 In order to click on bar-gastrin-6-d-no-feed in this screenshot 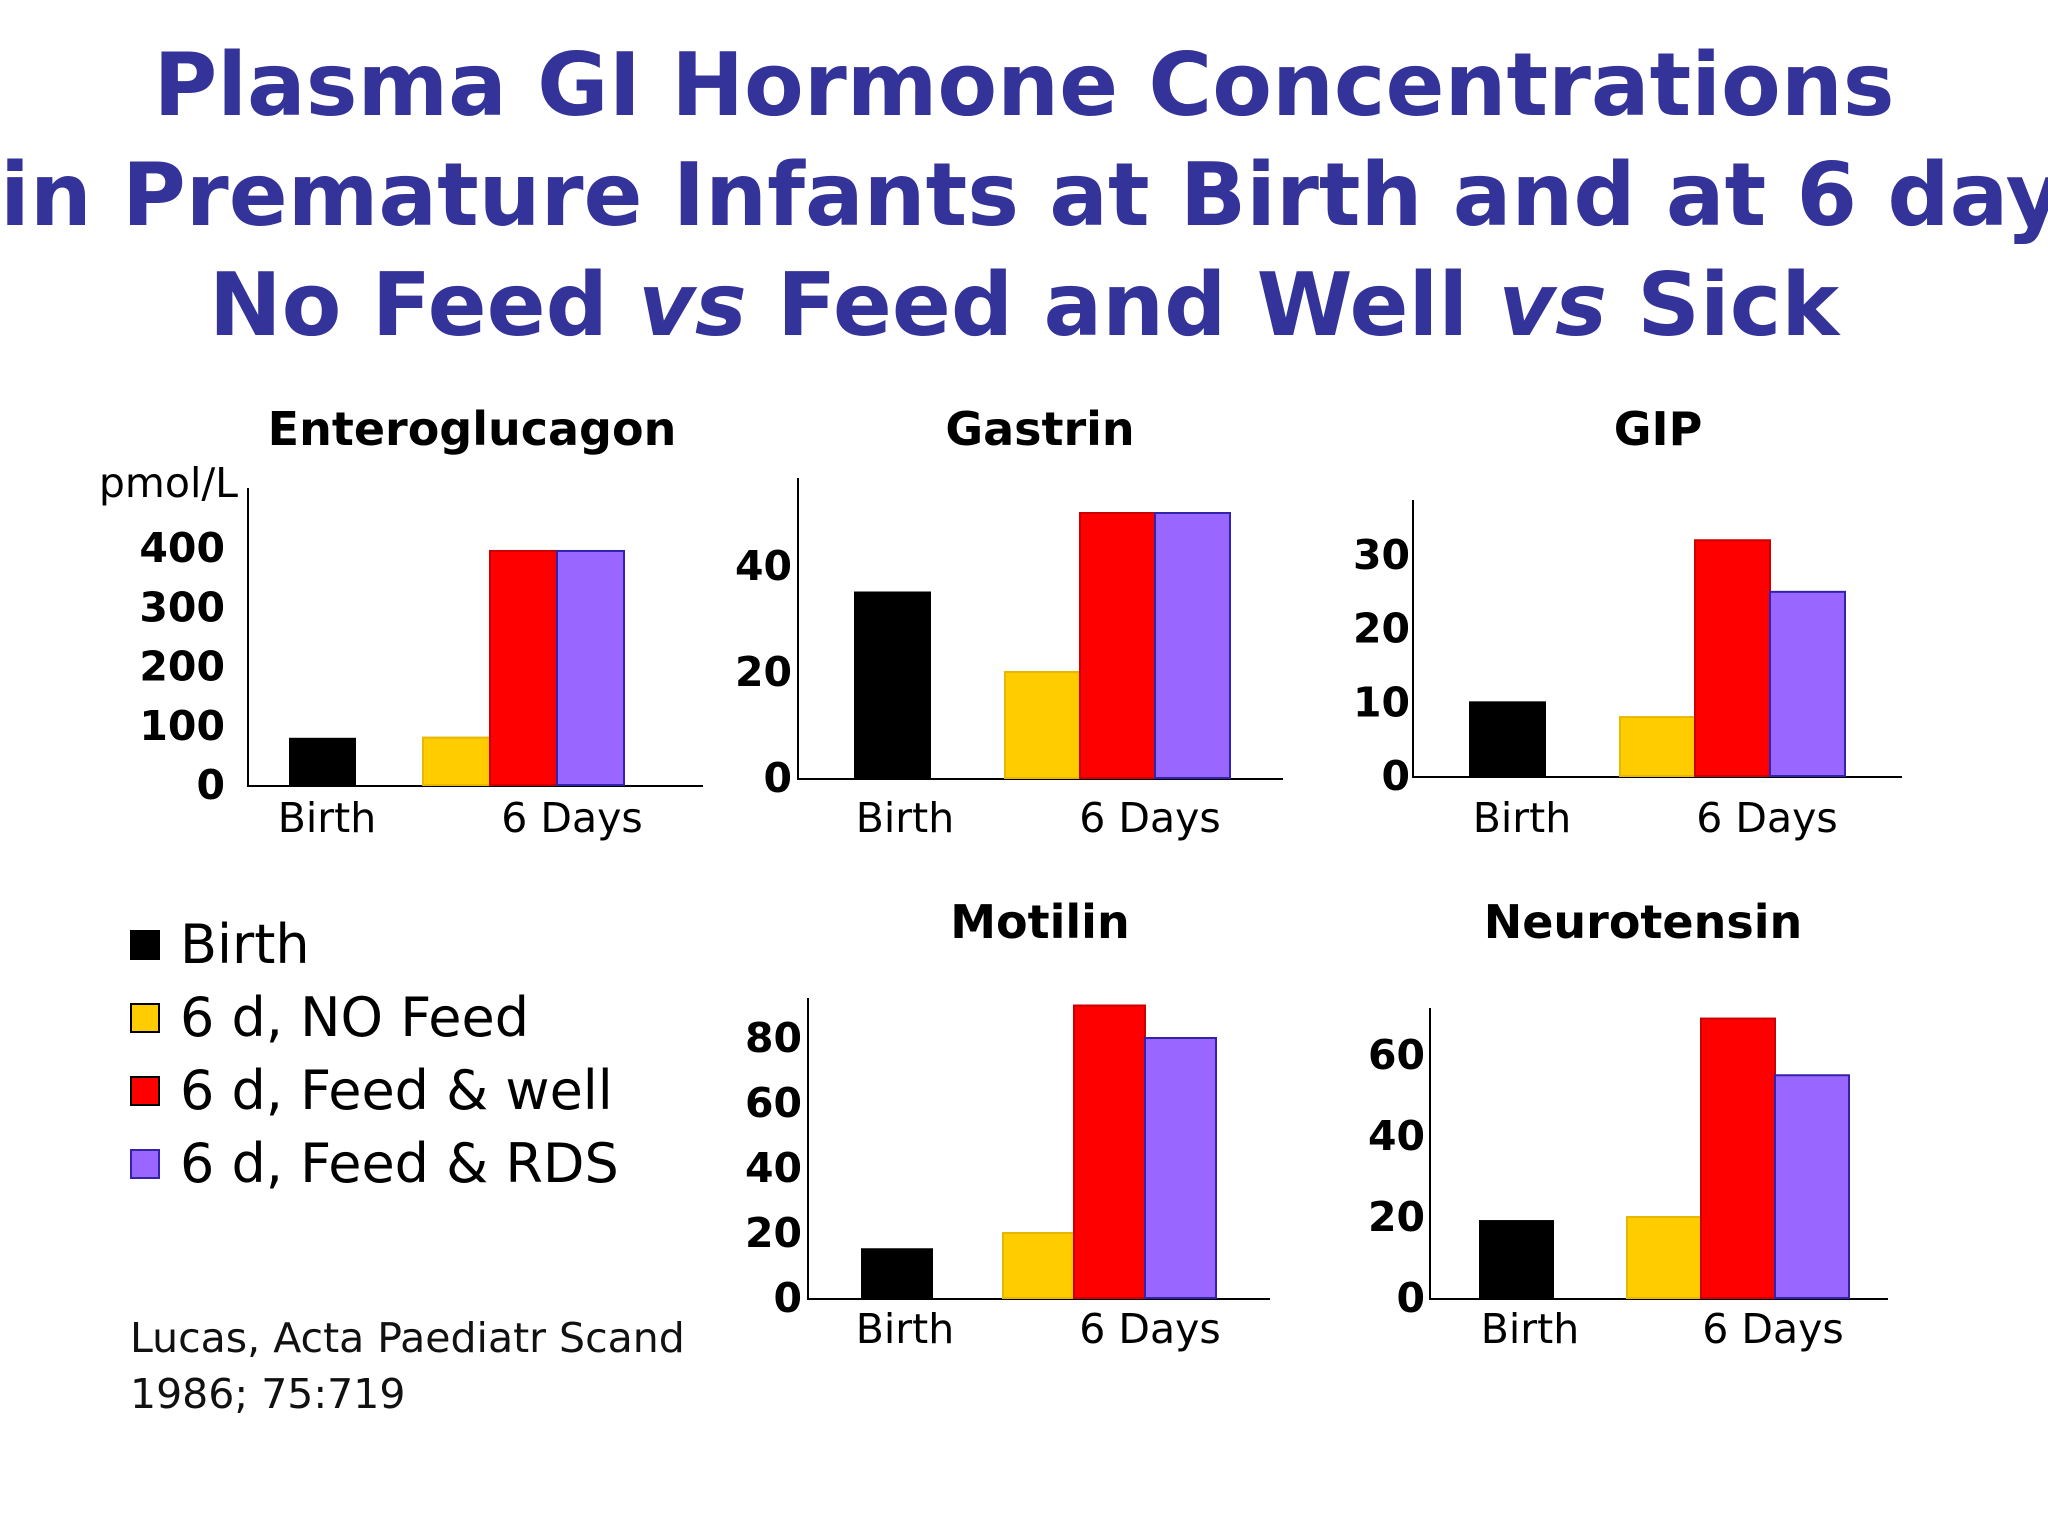, I will do `click(1042, 725)`.